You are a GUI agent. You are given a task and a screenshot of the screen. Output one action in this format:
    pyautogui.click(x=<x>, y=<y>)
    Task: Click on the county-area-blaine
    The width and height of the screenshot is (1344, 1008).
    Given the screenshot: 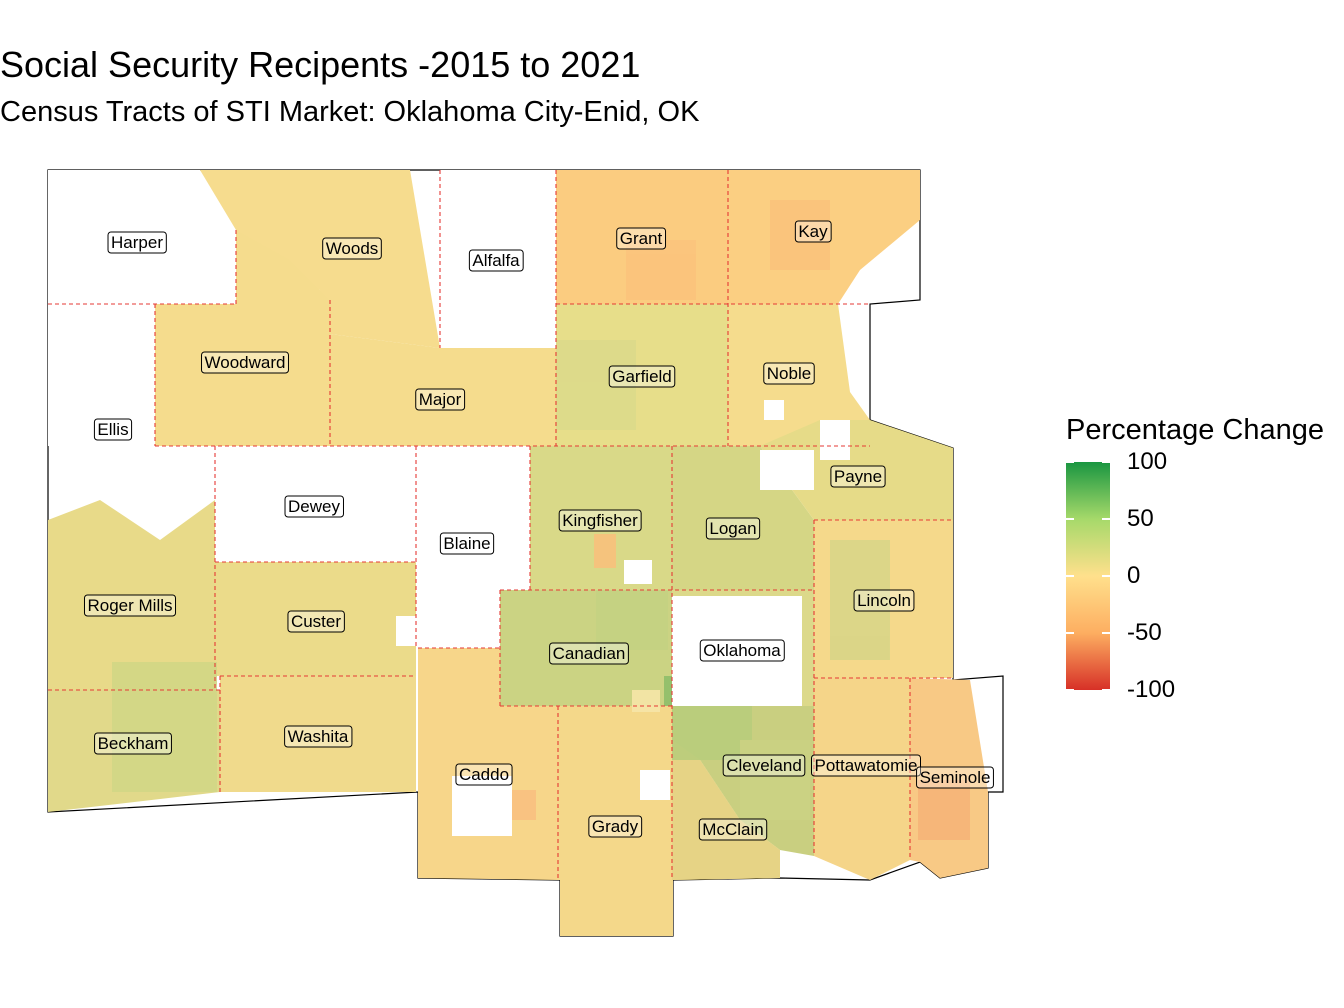 What is the action you would take?
    pyautogui.click(x=473, y=547)
    